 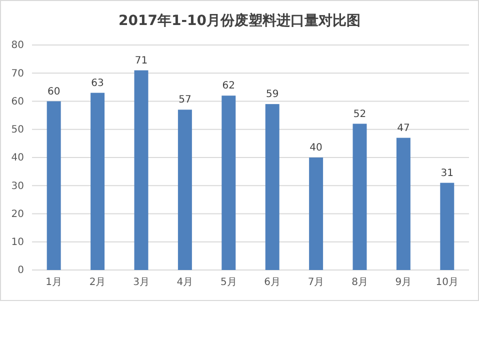 What do you see at coordinates (272, 94) in the screenshot?
I see `data-label: 59` at bounding box center [272, 94].